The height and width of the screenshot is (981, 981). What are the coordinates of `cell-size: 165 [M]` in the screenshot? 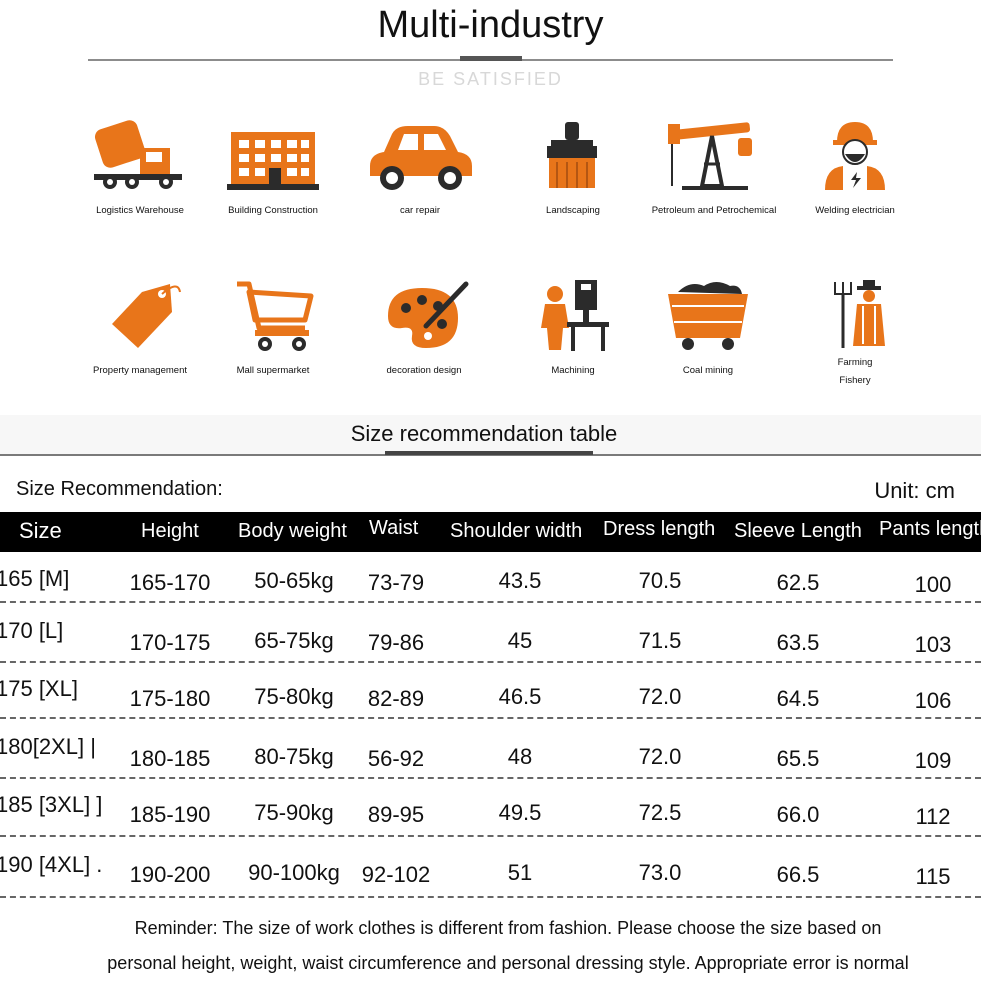 It's located at (35, 578).